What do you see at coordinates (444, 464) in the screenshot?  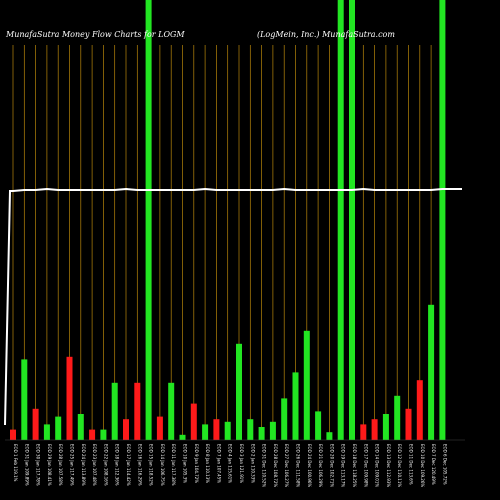 I see `x-tick-label: EOD 6 Dec 105.72%` at bounding box center [444, 464].